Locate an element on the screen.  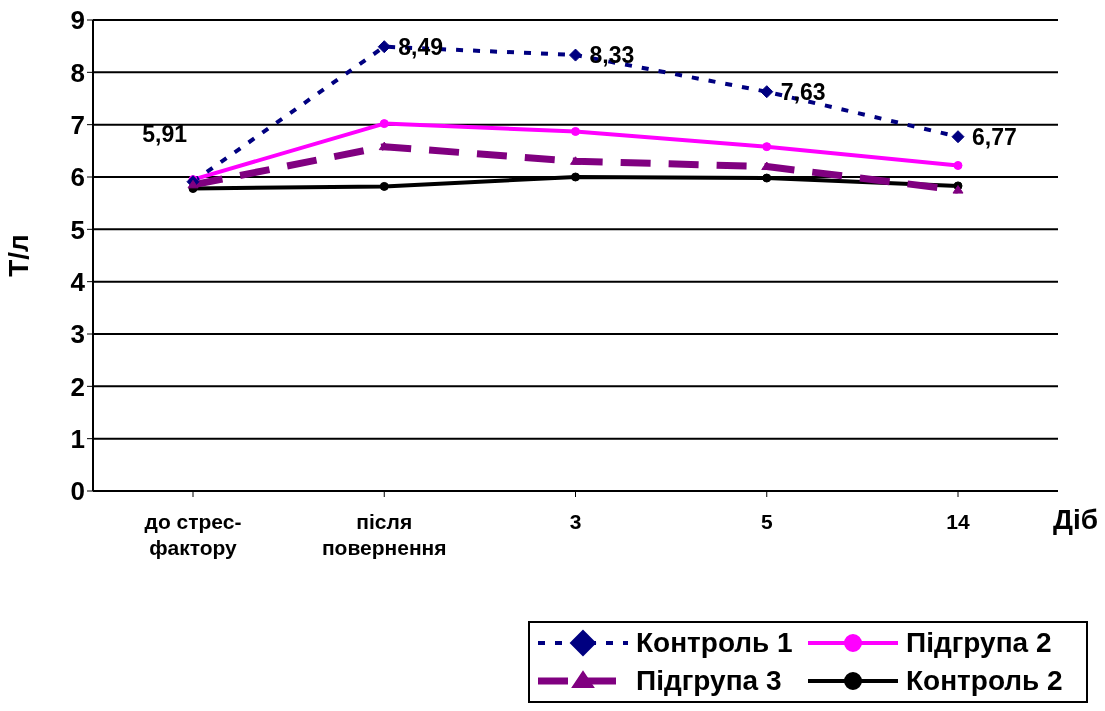
x-tick-label: 14 is located at coordinates (958, 521).